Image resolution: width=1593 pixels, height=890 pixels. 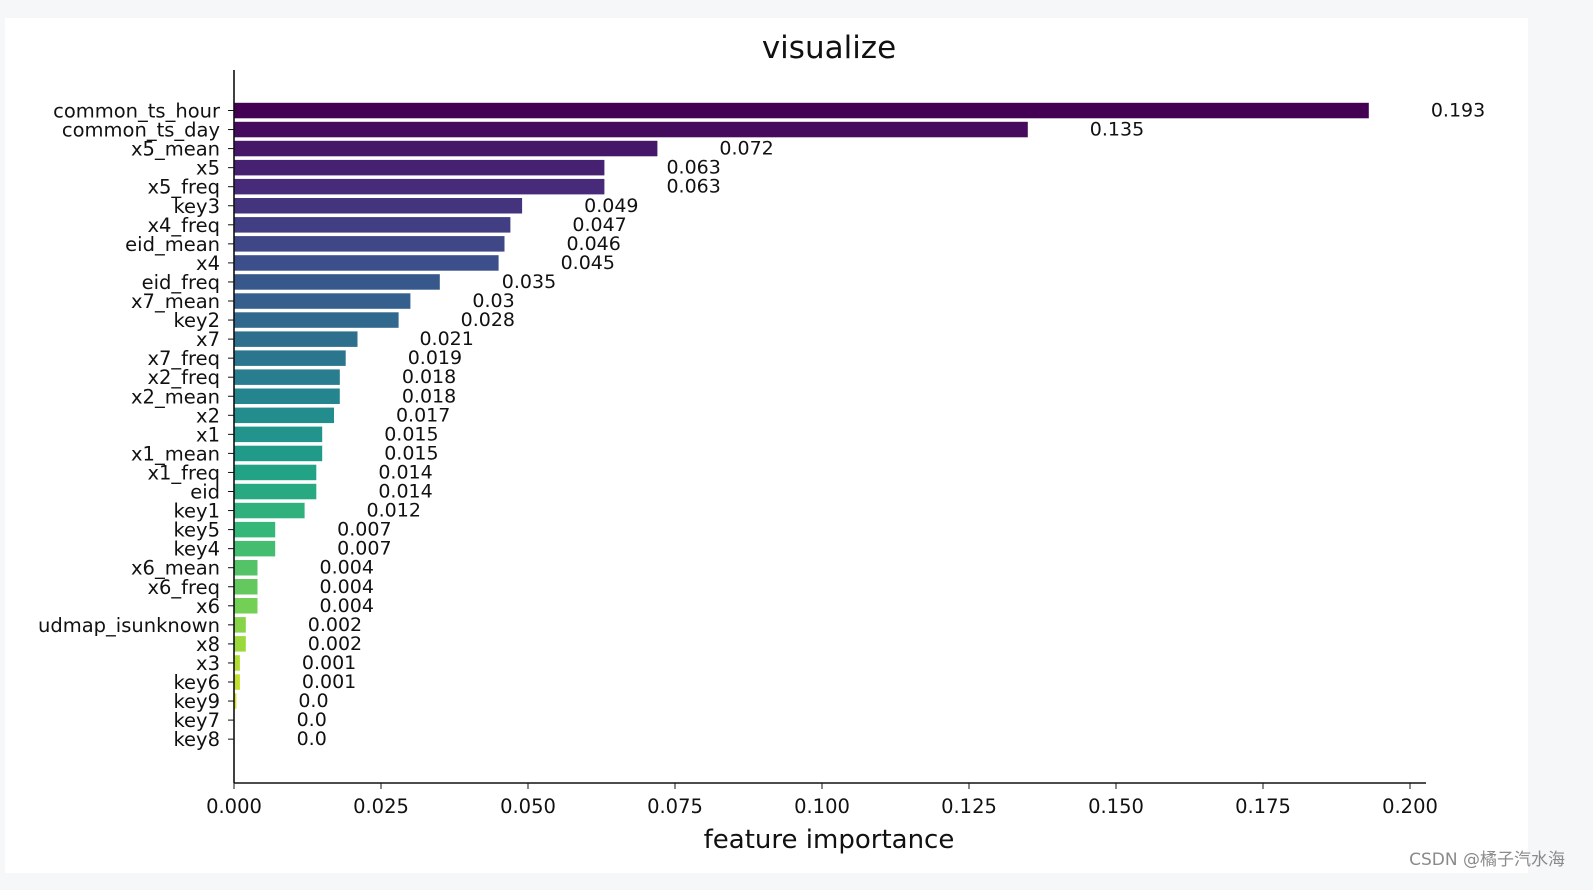 I want to click on bar-x8, so click(x=240, y=644).